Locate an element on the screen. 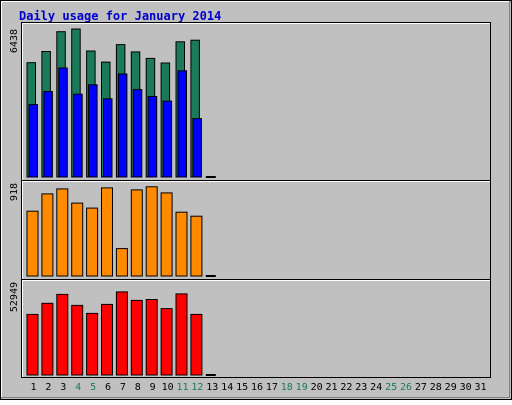  x-tick-label-day-15: 15 is located at coordinates (242, 387).